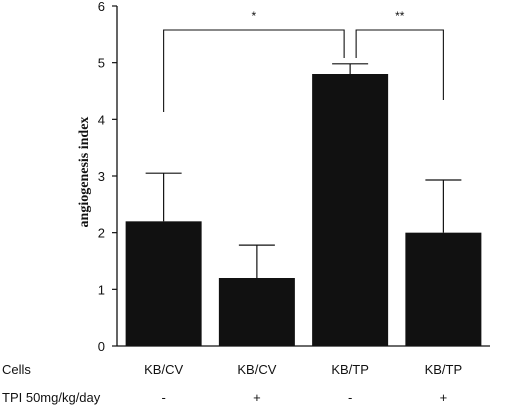 The width and height of the screenshot is (520, 408). What do you see at coordinates (101, 233) in the screenshot?
I see `y-tick-label: 2` at bounding box center [101, 233].